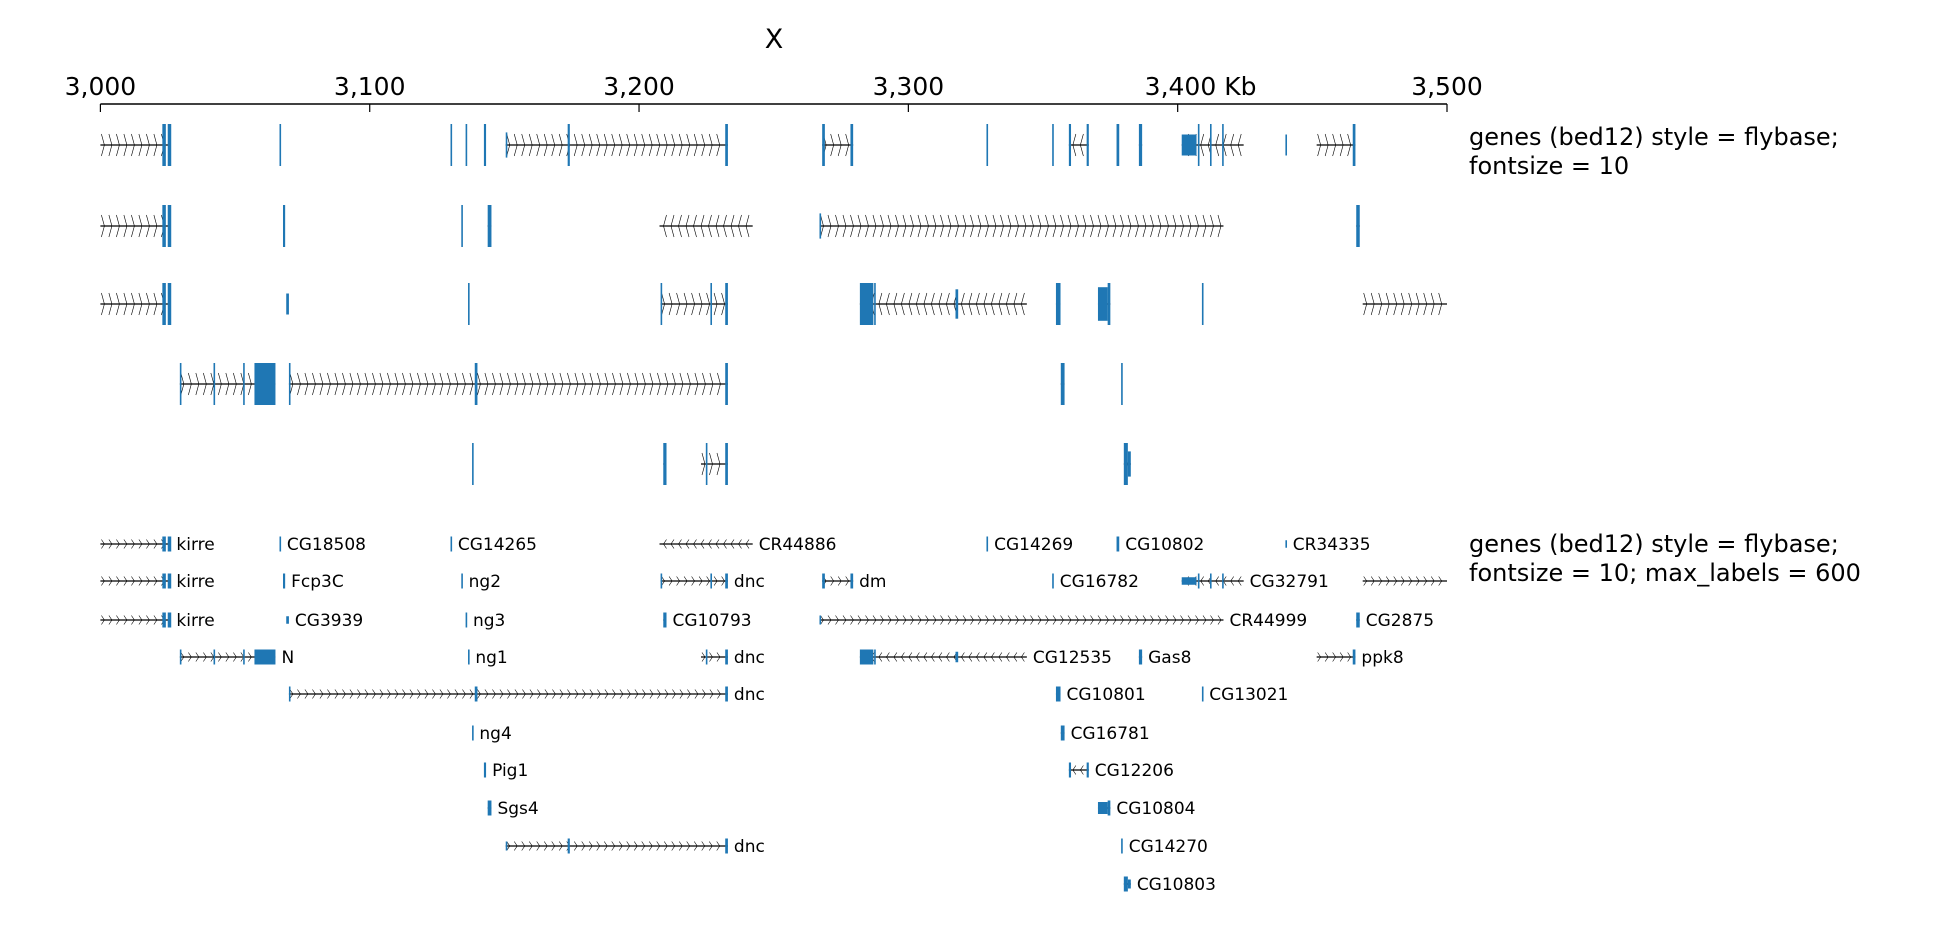 Image resolution: width=1944 pixels, height=925 pixels. Describe the element at coordinates (136, 304) in the screenshot. I see `gene-kirre` at that location.